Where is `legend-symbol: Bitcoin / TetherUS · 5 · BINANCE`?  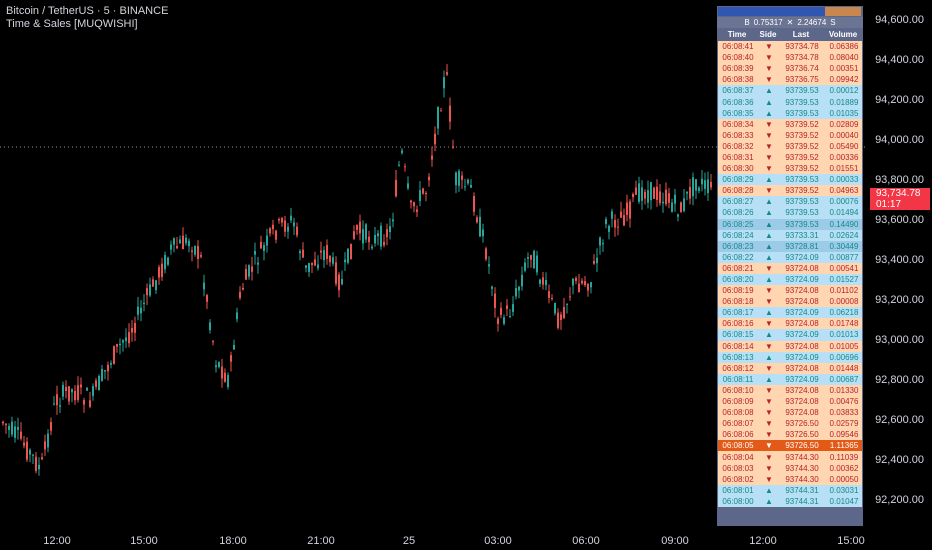 legend-symbol: Bitcoin / TetherUS · 5 · BINANCE is located at coordinates (87, 11).